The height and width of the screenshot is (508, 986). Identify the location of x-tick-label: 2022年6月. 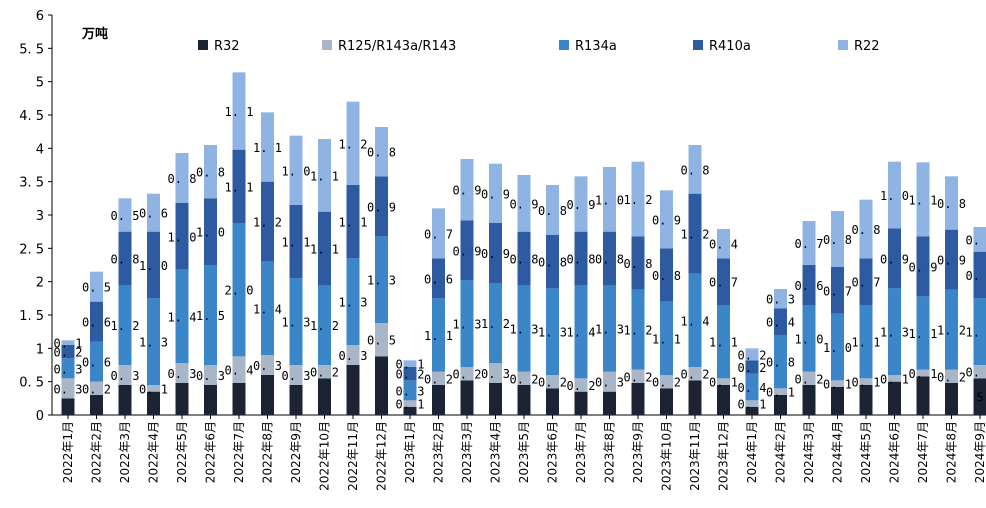
(211, 452).